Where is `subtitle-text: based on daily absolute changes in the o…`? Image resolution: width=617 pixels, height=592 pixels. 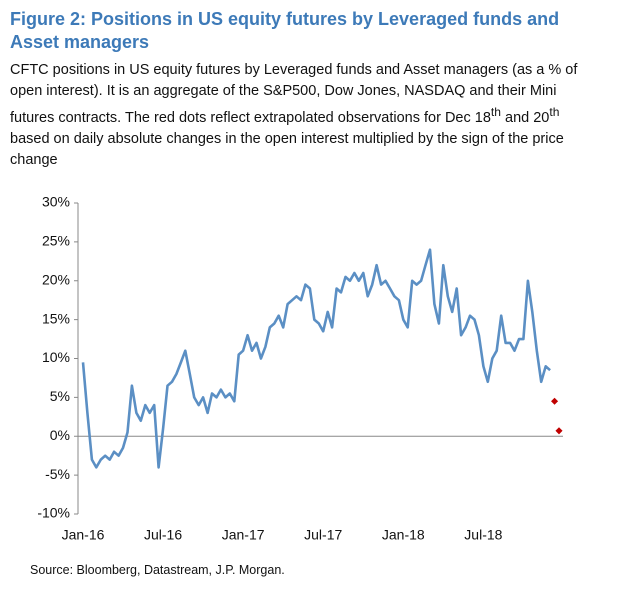 subtitle-text: based on daily absolute changes in the o… is located at coordinates (287, 149).